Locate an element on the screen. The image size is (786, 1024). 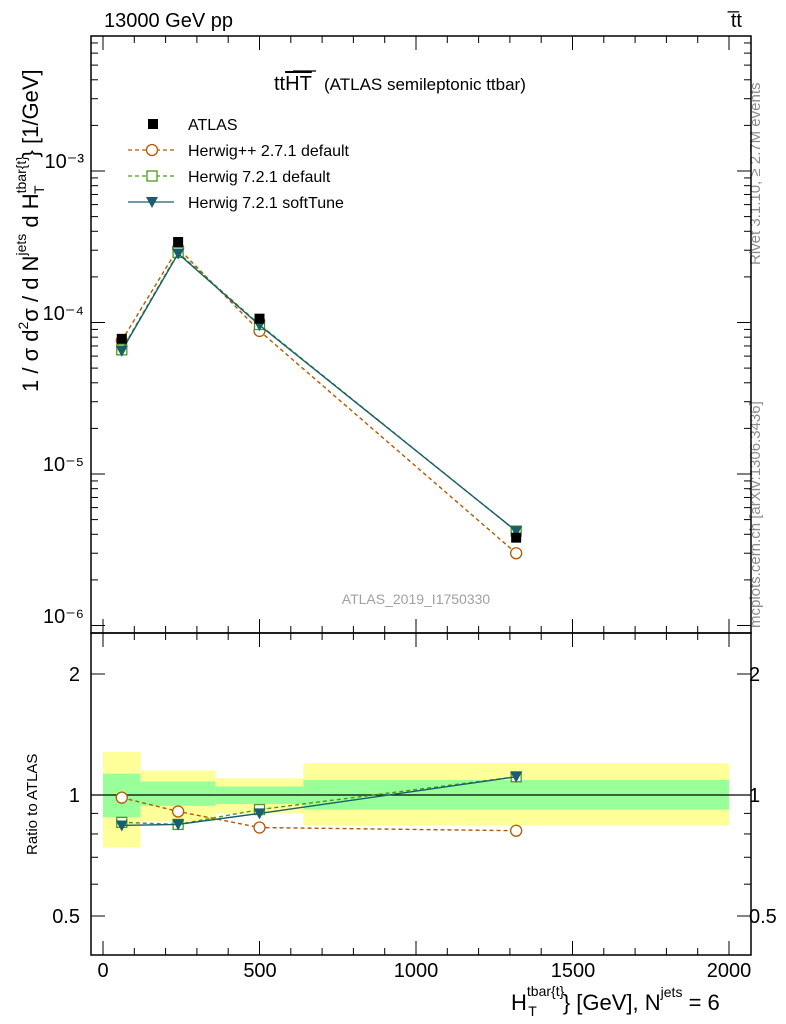
legend-entry: ATLAS is located at coordinates (193, 125).